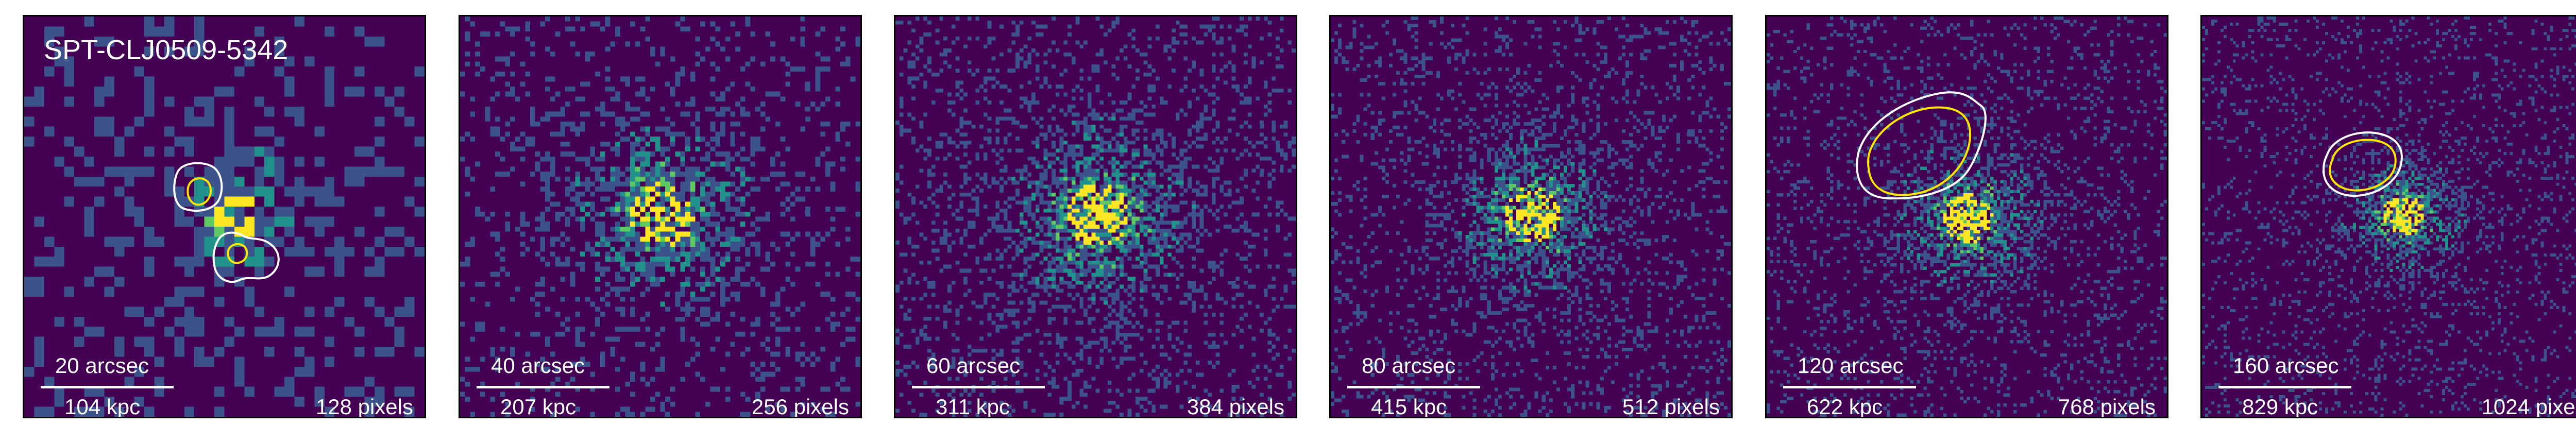 Image resolution: width=2576 pixels, height=442 pixels. I want to click on arcsec-label: 20 arcsec, so click(102, 365).